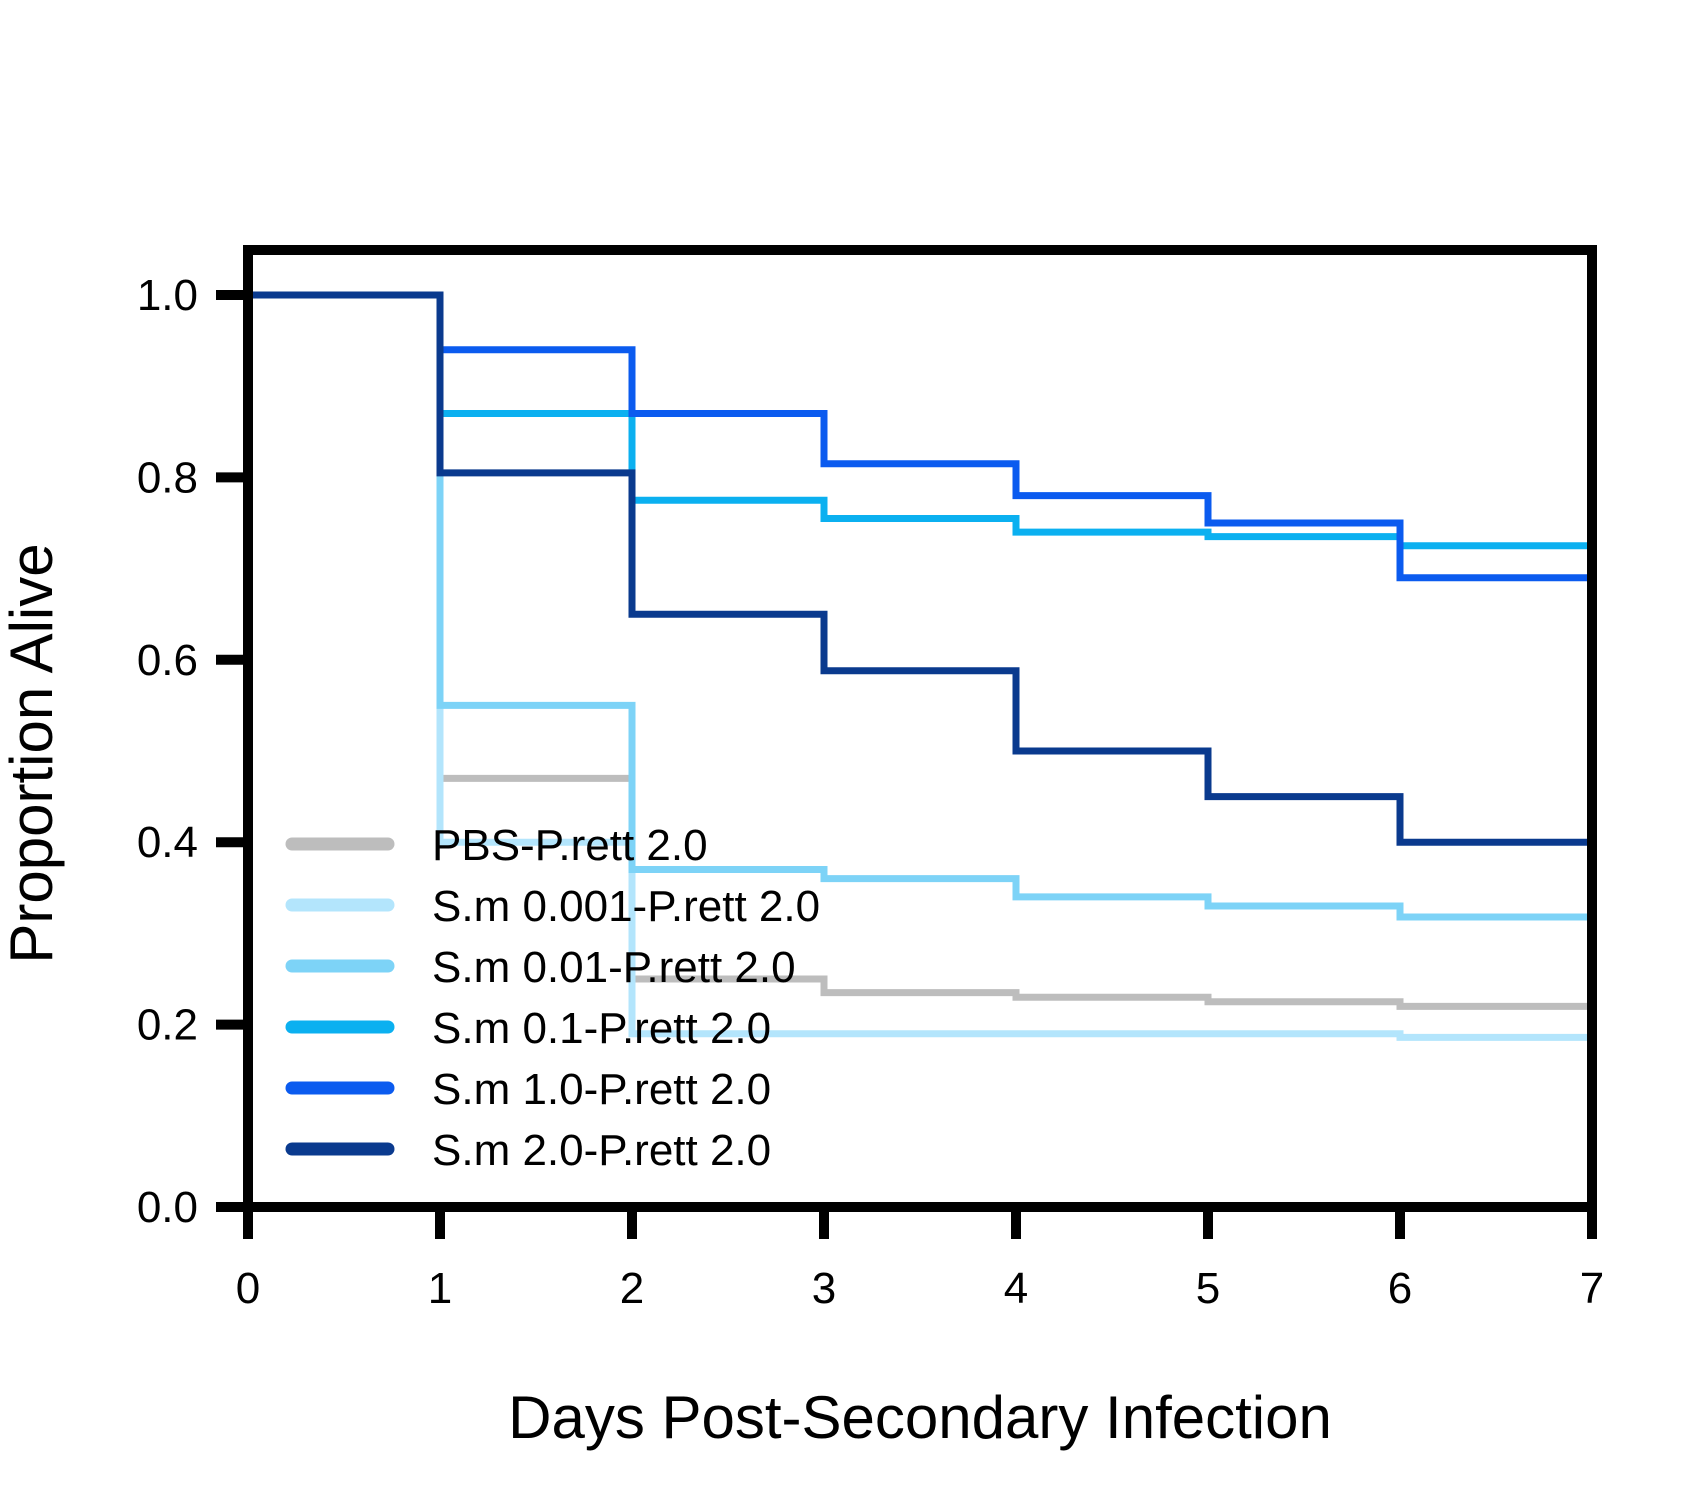 The image size is (1700, 1500). I want to click on legend-label-0: PBS-P.rett 2.0, so click(570, 845).